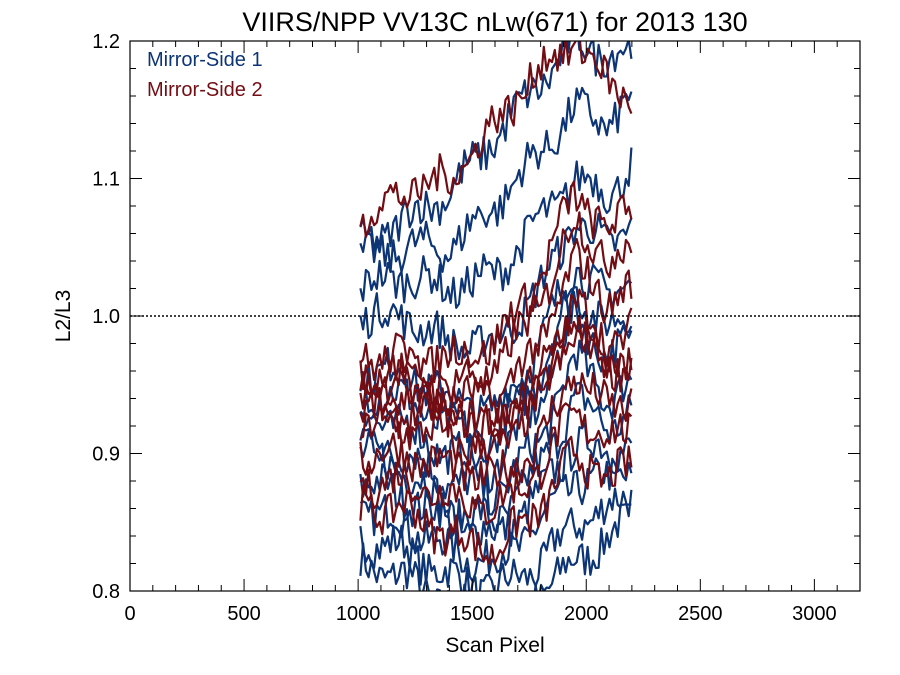 The height and width of the screenshot is (675, 900). I want to click on y-tick-label-1: 0.9, so click(106, 455).